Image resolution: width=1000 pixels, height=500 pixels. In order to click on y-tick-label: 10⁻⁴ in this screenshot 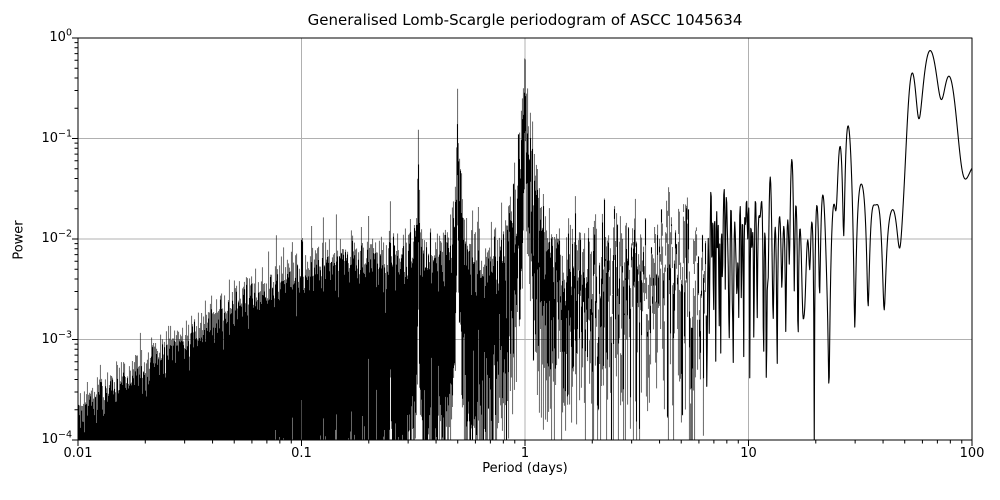, I will do `click(56, 438)`.